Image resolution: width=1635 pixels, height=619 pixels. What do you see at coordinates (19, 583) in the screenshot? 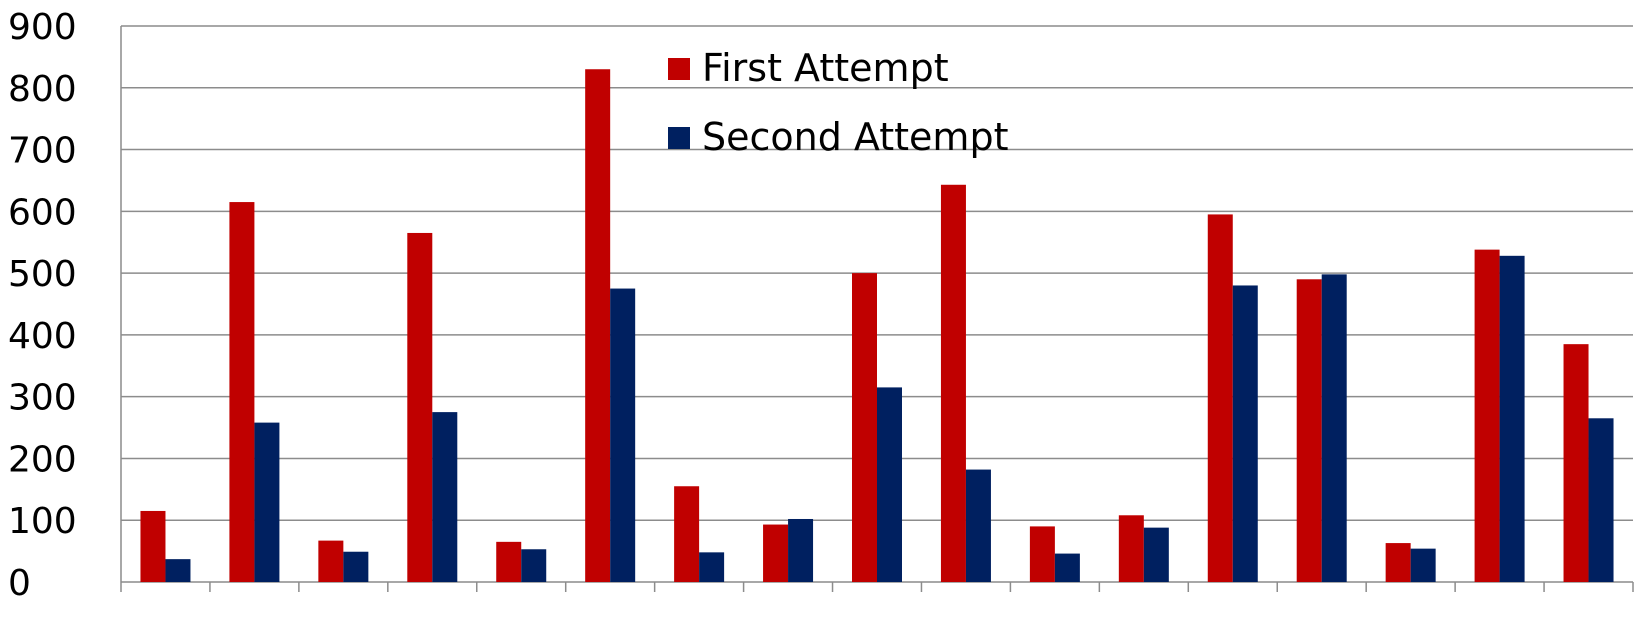
I see `y-tick-label: 0` at bounding box center [19, 583].